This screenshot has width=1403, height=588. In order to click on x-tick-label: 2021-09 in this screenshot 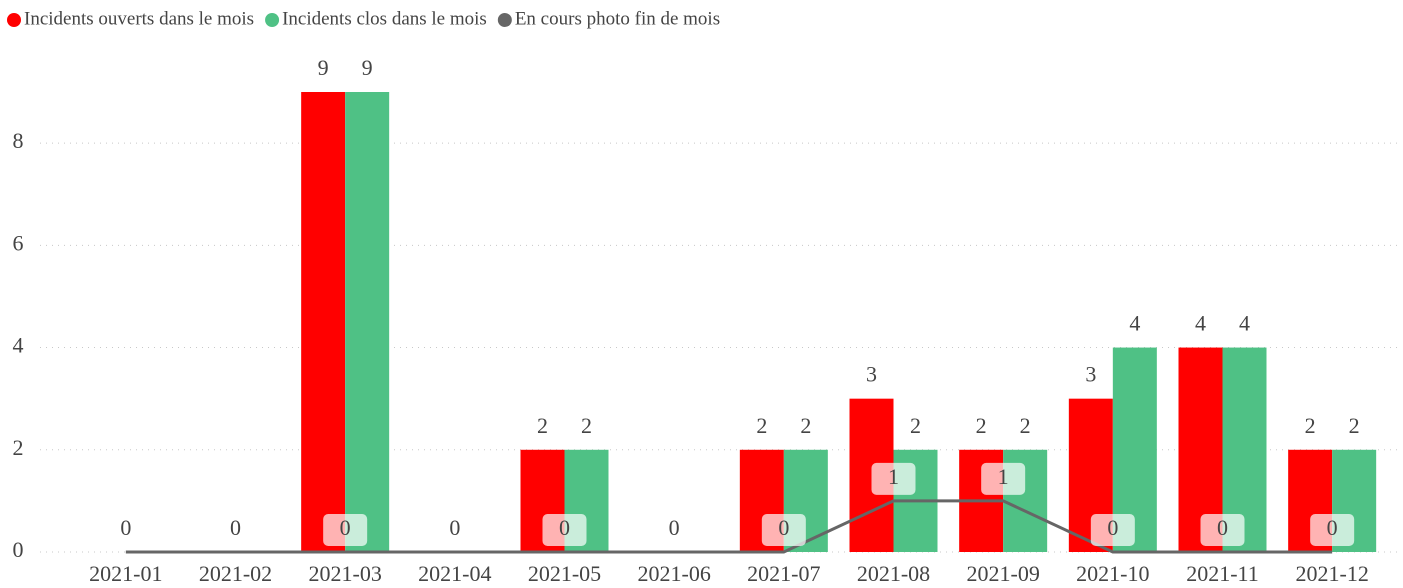, I will do `click(1003, 573)`.